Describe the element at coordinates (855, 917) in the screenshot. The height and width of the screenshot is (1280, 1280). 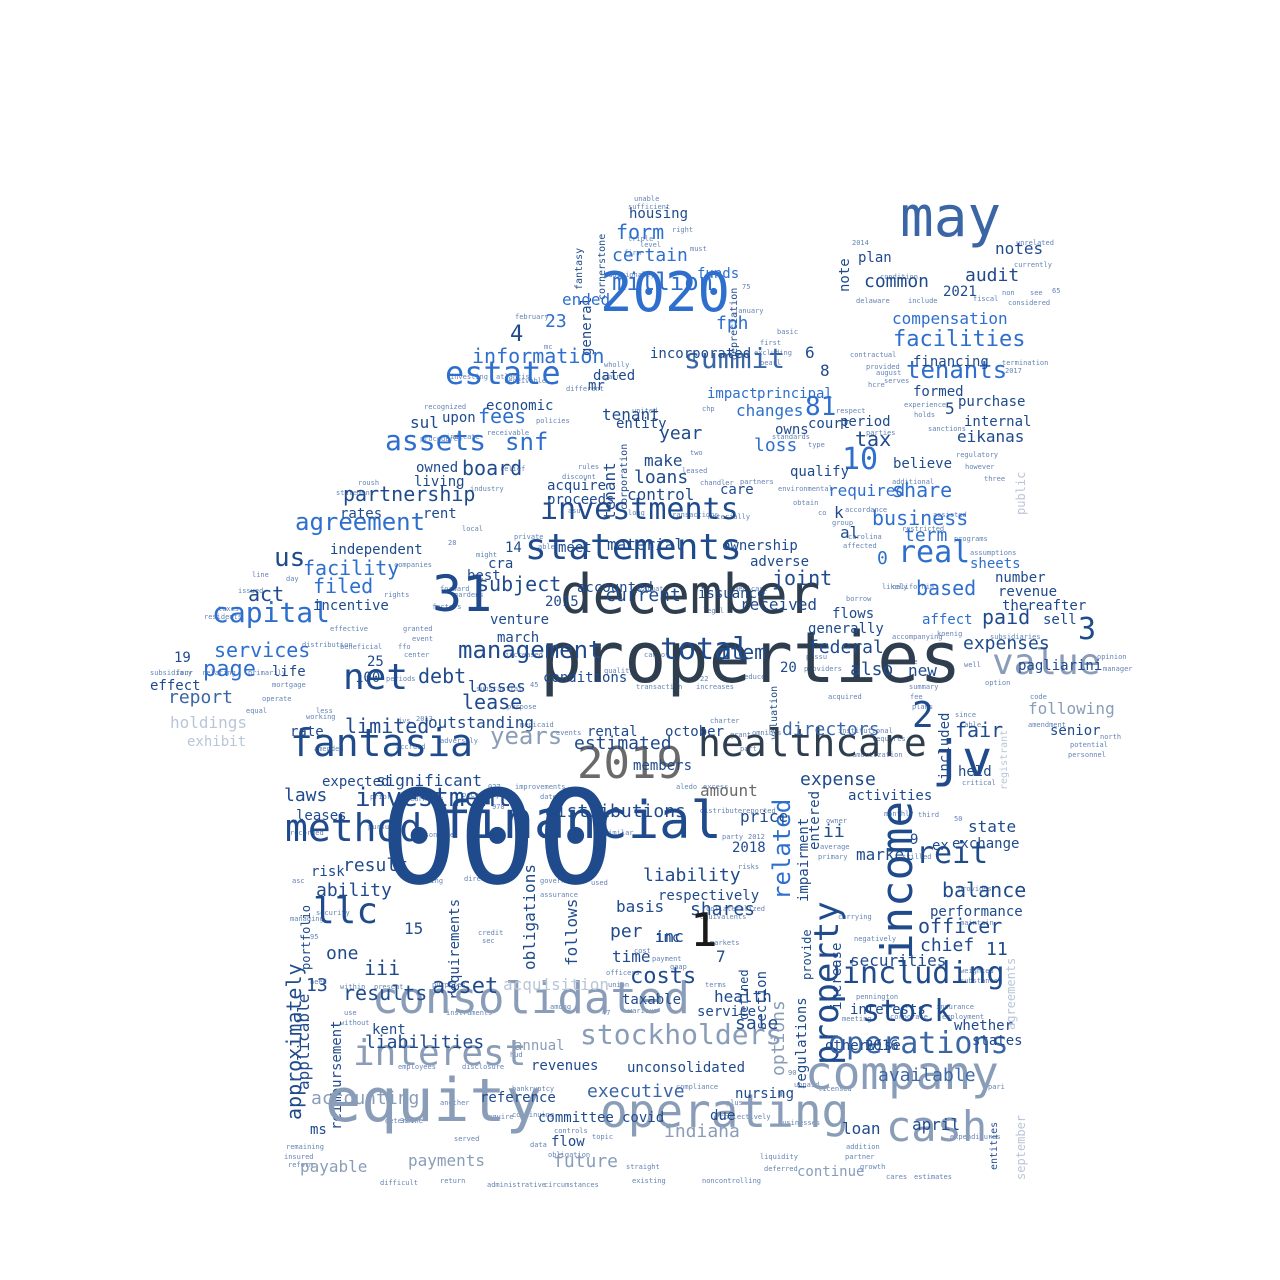
I see `word-carrying: carrying` at that location.